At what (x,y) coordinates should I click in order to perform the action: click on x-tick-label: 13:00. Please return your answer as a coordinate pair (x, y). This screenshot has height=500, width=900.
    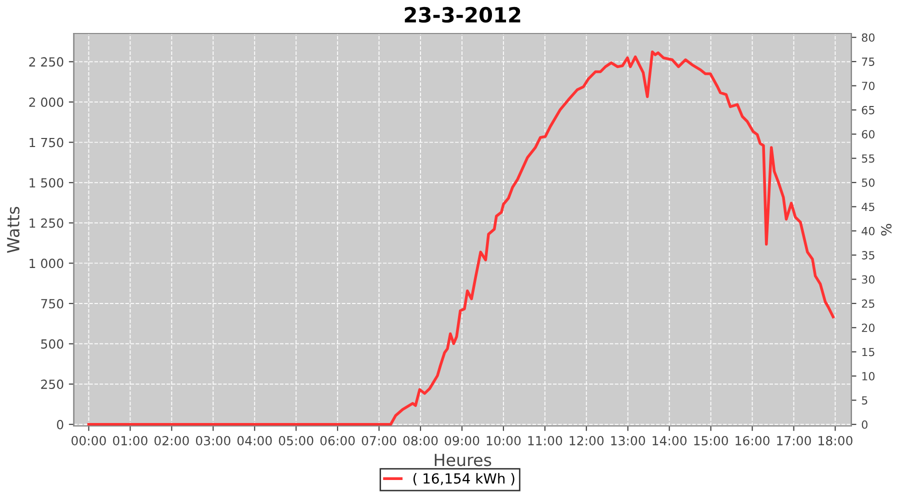
    Looking at the image, I should click on (628, 441).